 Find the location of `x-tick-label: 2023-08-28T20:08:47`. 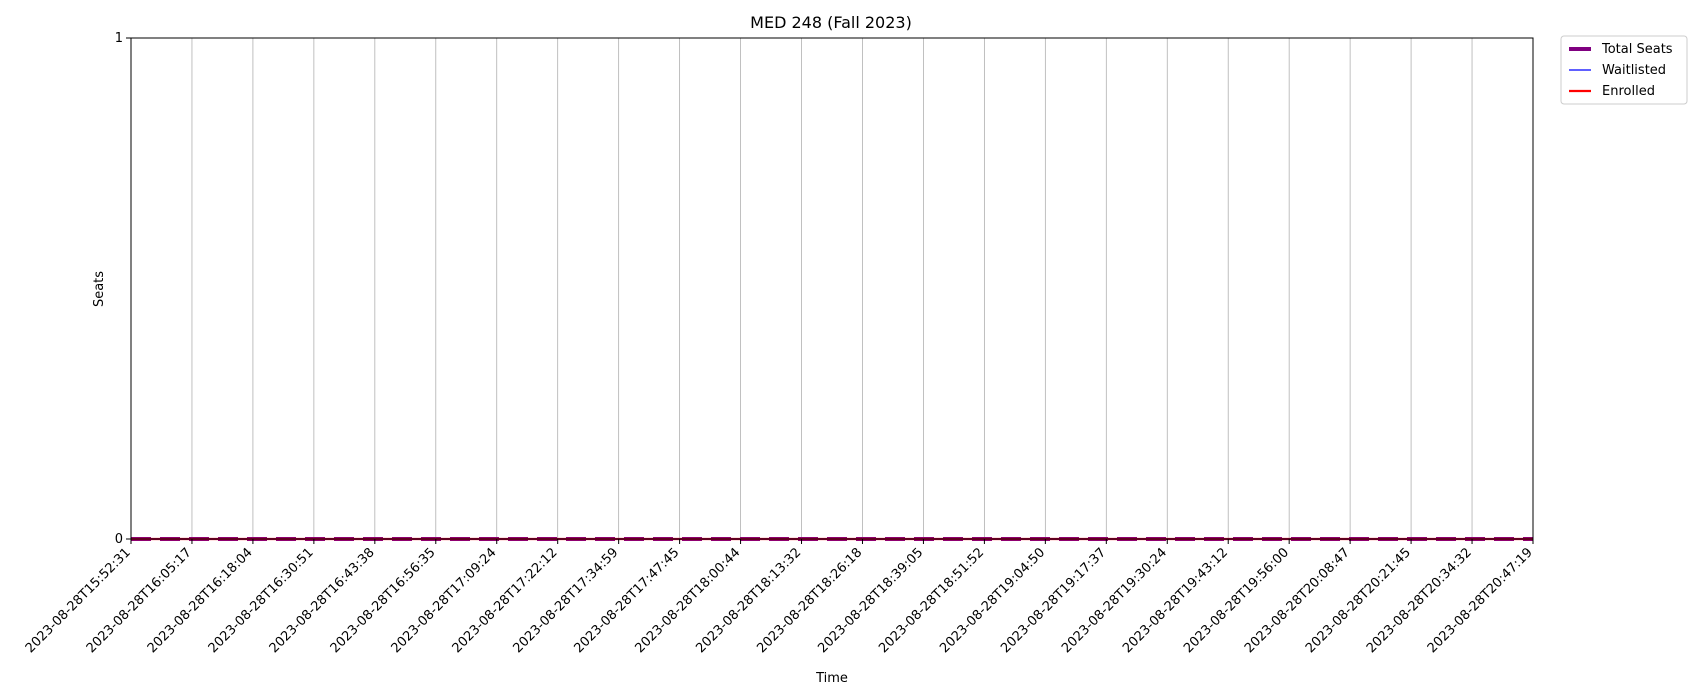

x-tick-label: 2023-08-28T20:08:47 is located at coordinates (1297, 600).